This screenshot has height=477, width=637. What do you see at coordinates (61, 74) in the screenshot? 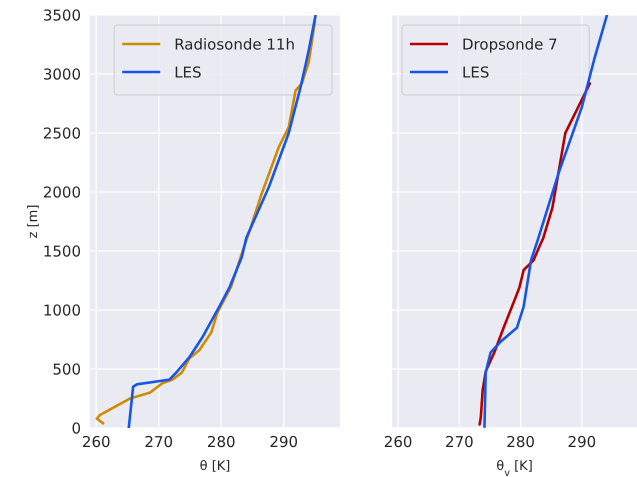
I see `y-tick-label: 3000` at bounding box center [61, 74].